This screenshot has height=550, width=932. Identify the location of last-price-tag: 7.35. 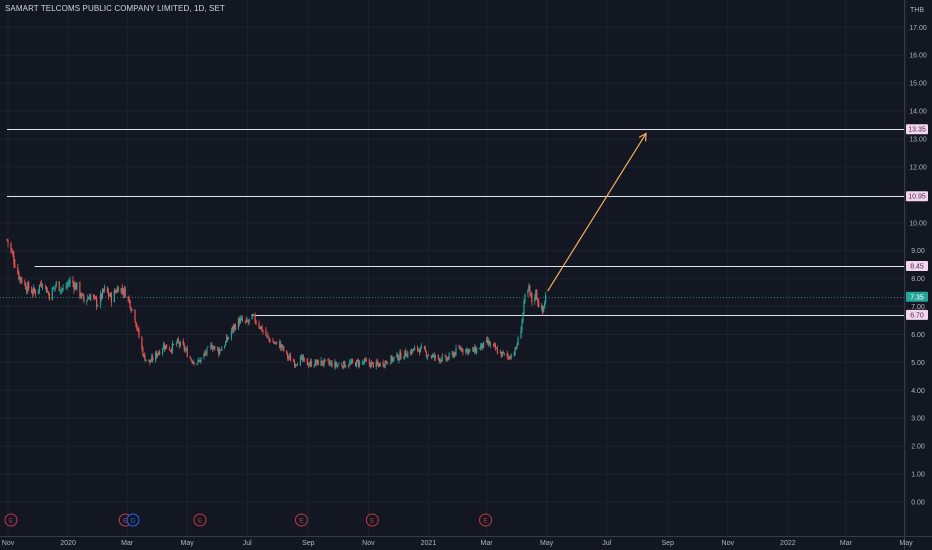
(917, 296).